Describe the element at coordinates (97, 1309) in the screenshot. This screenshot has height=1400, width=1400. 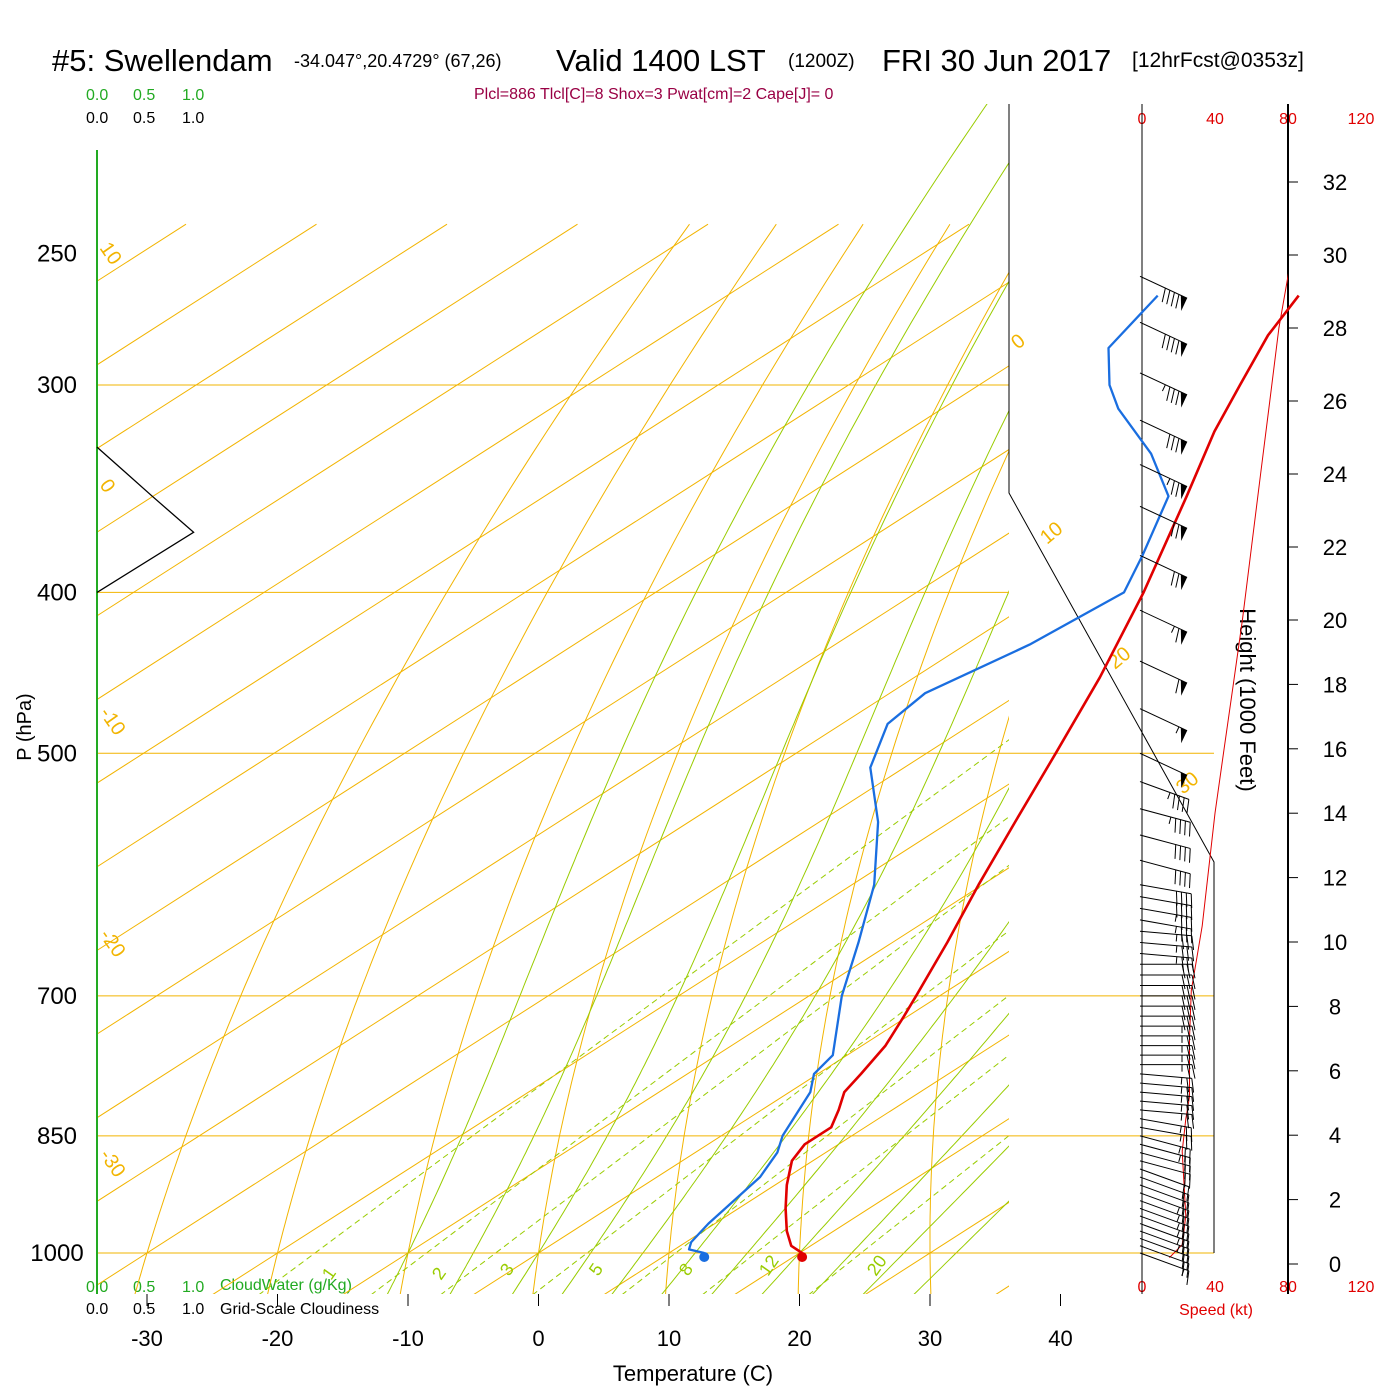
I see `bottom-cloudiness-tick: 0.0` at that location.